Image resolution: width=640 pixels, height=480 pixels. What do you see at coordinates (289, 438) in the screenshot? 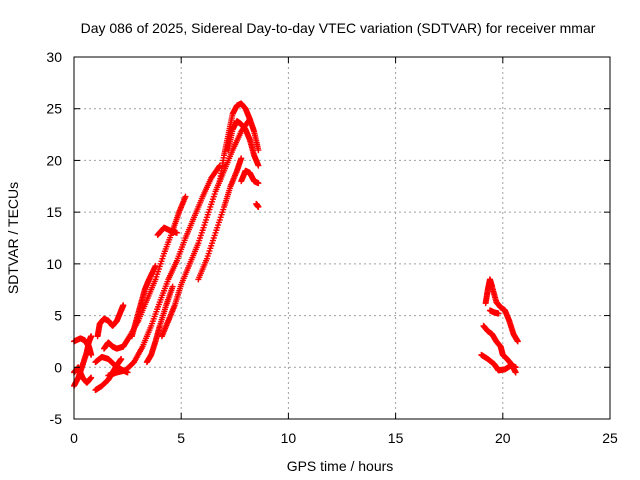
I see `x-tick-label: 10` at bounding box center [289, 438].